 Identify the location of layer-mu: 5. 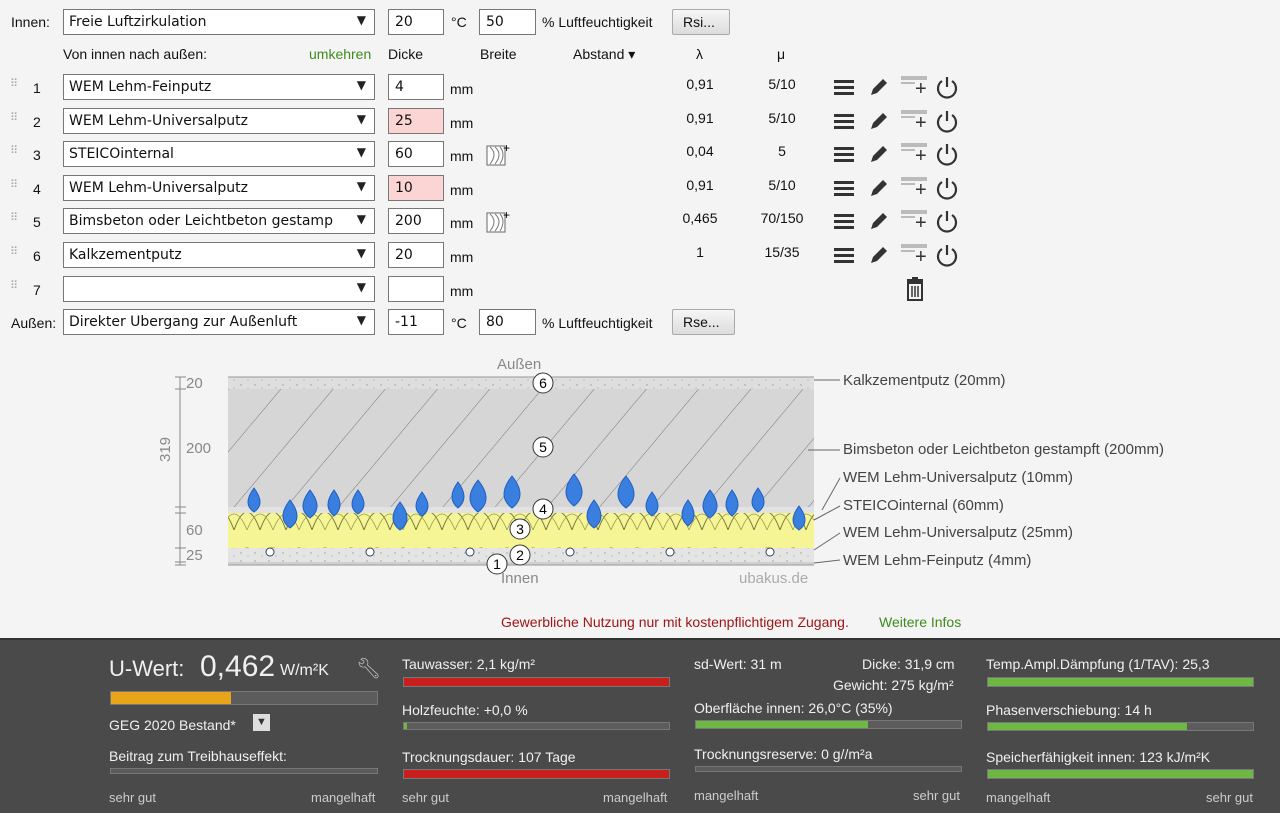
(782, 151).